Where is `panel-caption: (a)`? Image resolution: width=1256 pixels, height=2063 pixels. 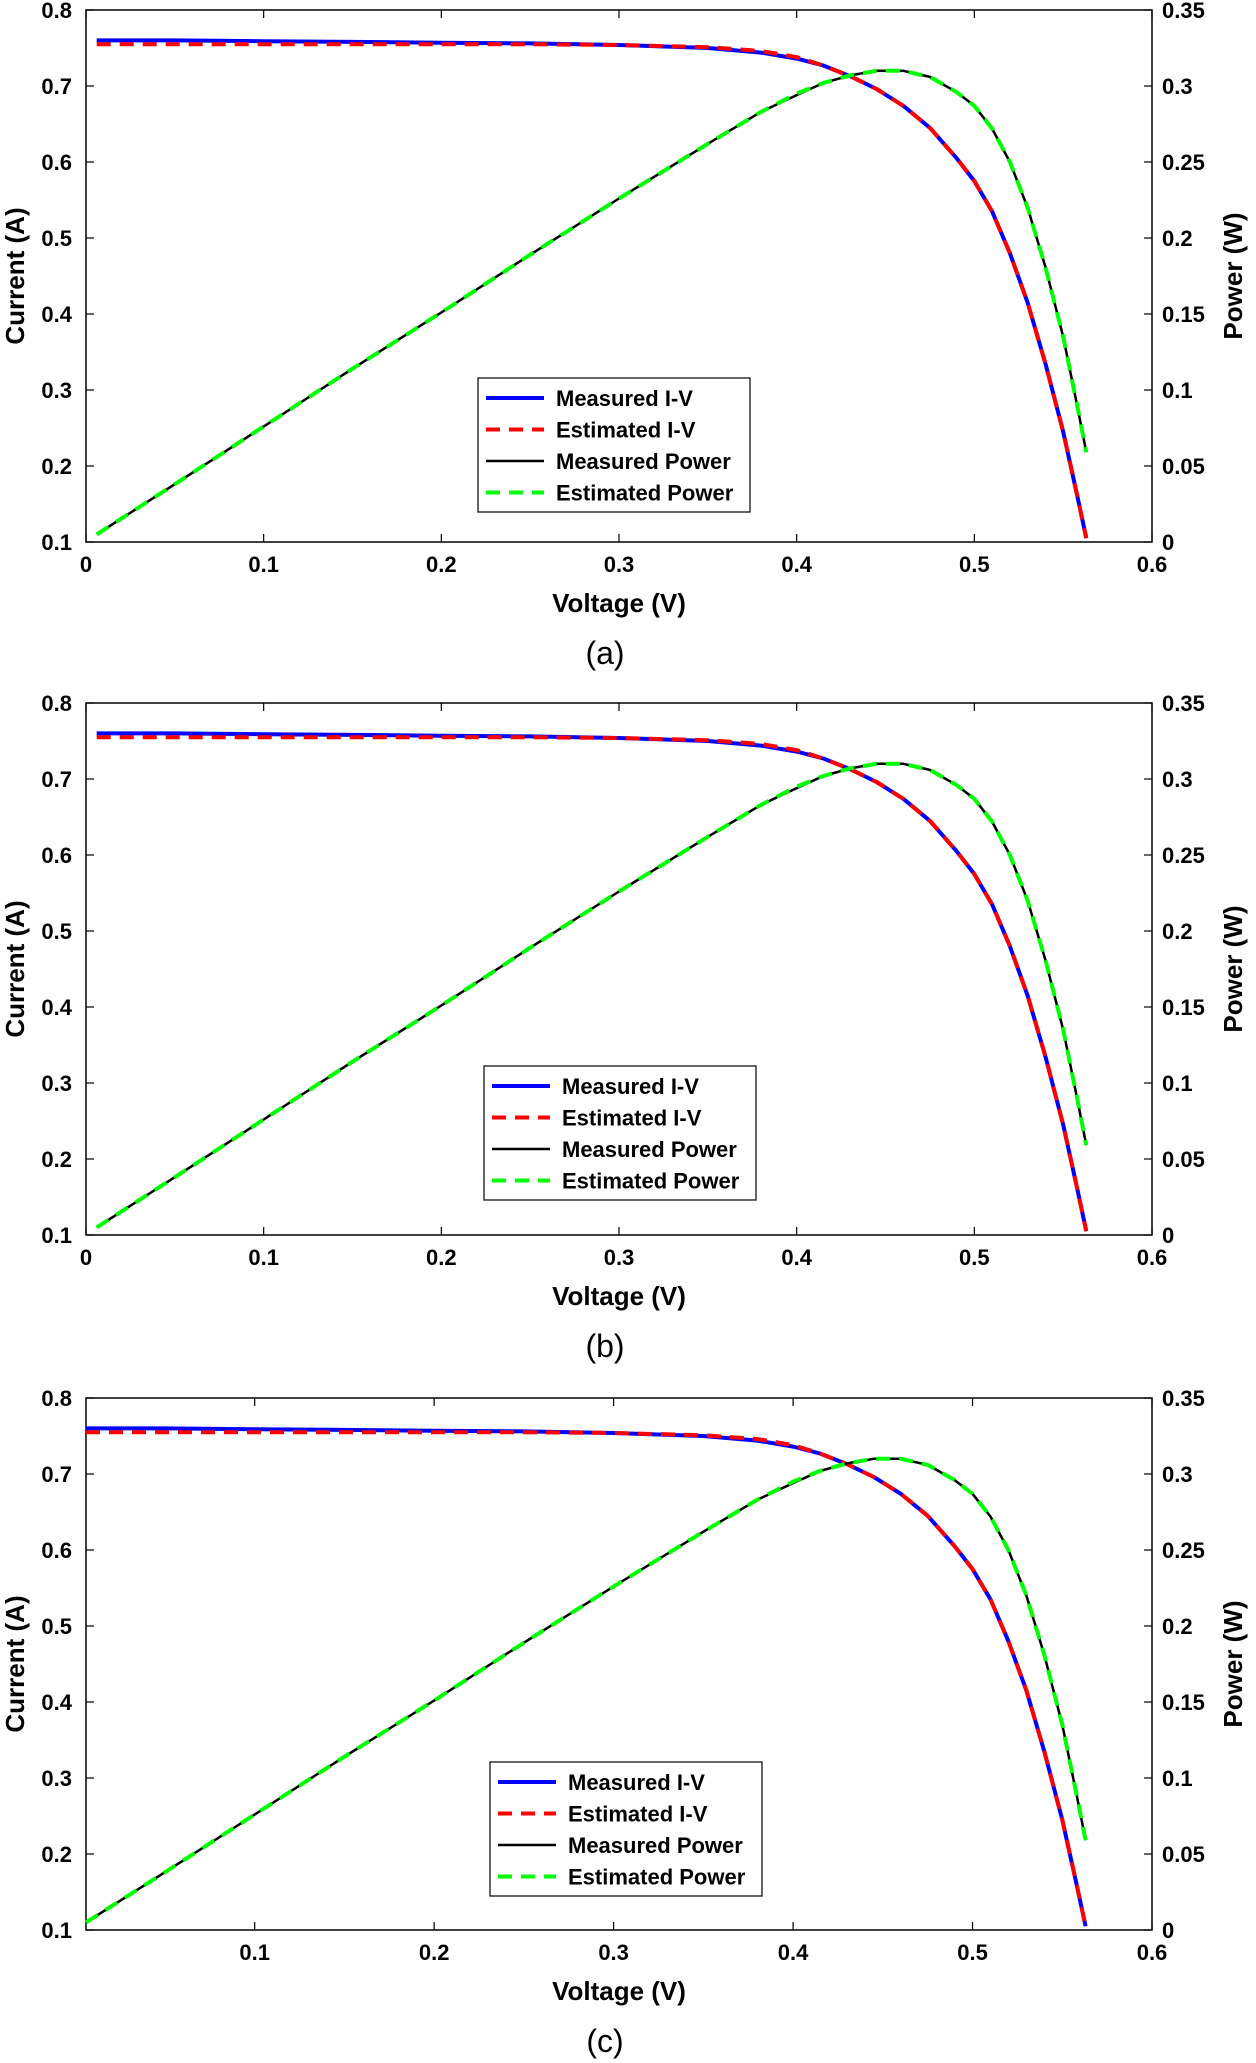
panel-caption: (a) is located at coordinates (604, 653).